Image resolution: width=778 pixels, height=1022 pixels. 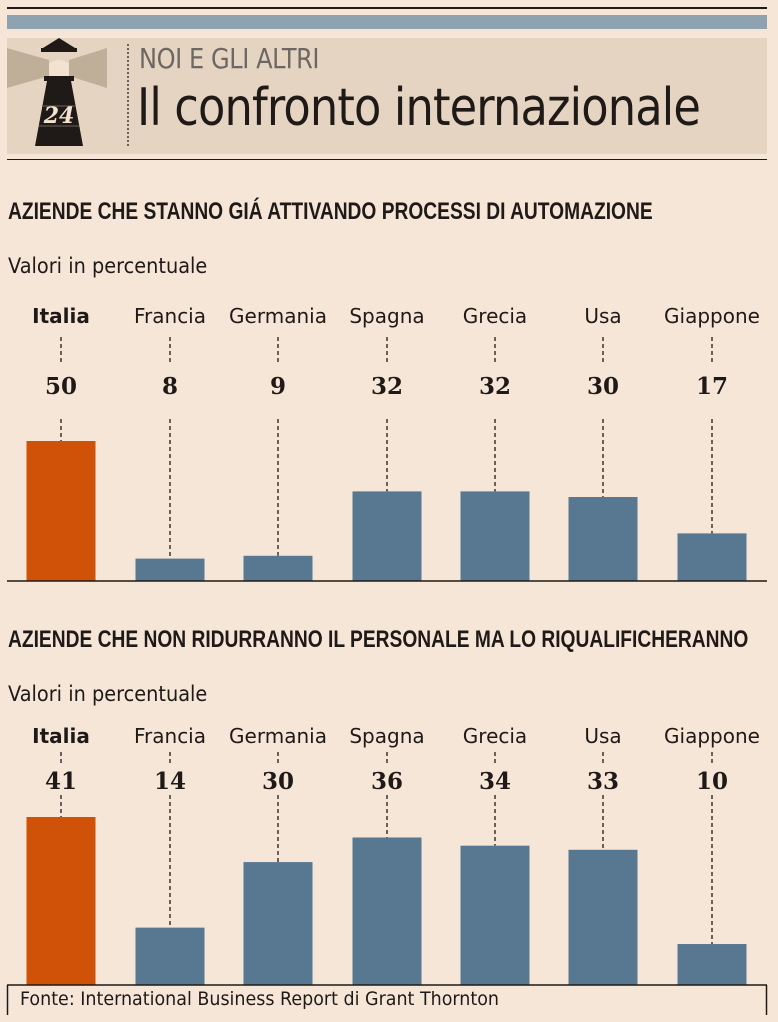 I want to click on value-label: 34, so click(x=495, y=781).